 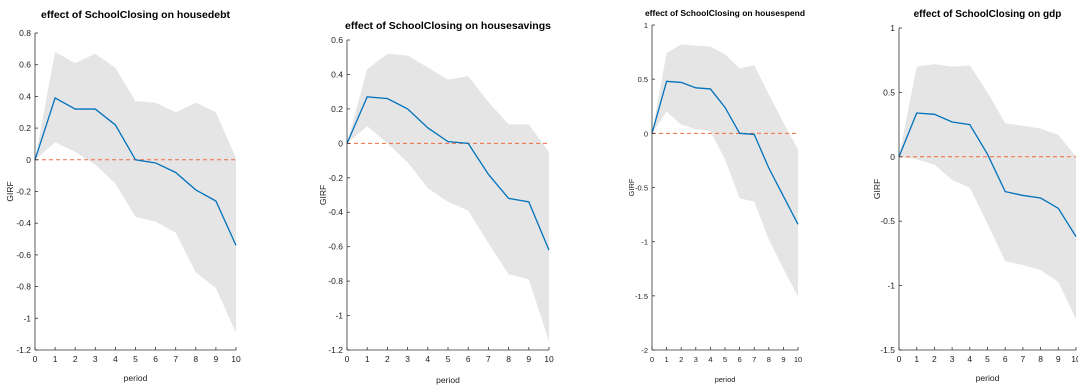 What do you see at coordinates (25, 96) in the screenshot?
I see `chart-1-y-tick-label: 0.4` at bounding box center [25, 96].